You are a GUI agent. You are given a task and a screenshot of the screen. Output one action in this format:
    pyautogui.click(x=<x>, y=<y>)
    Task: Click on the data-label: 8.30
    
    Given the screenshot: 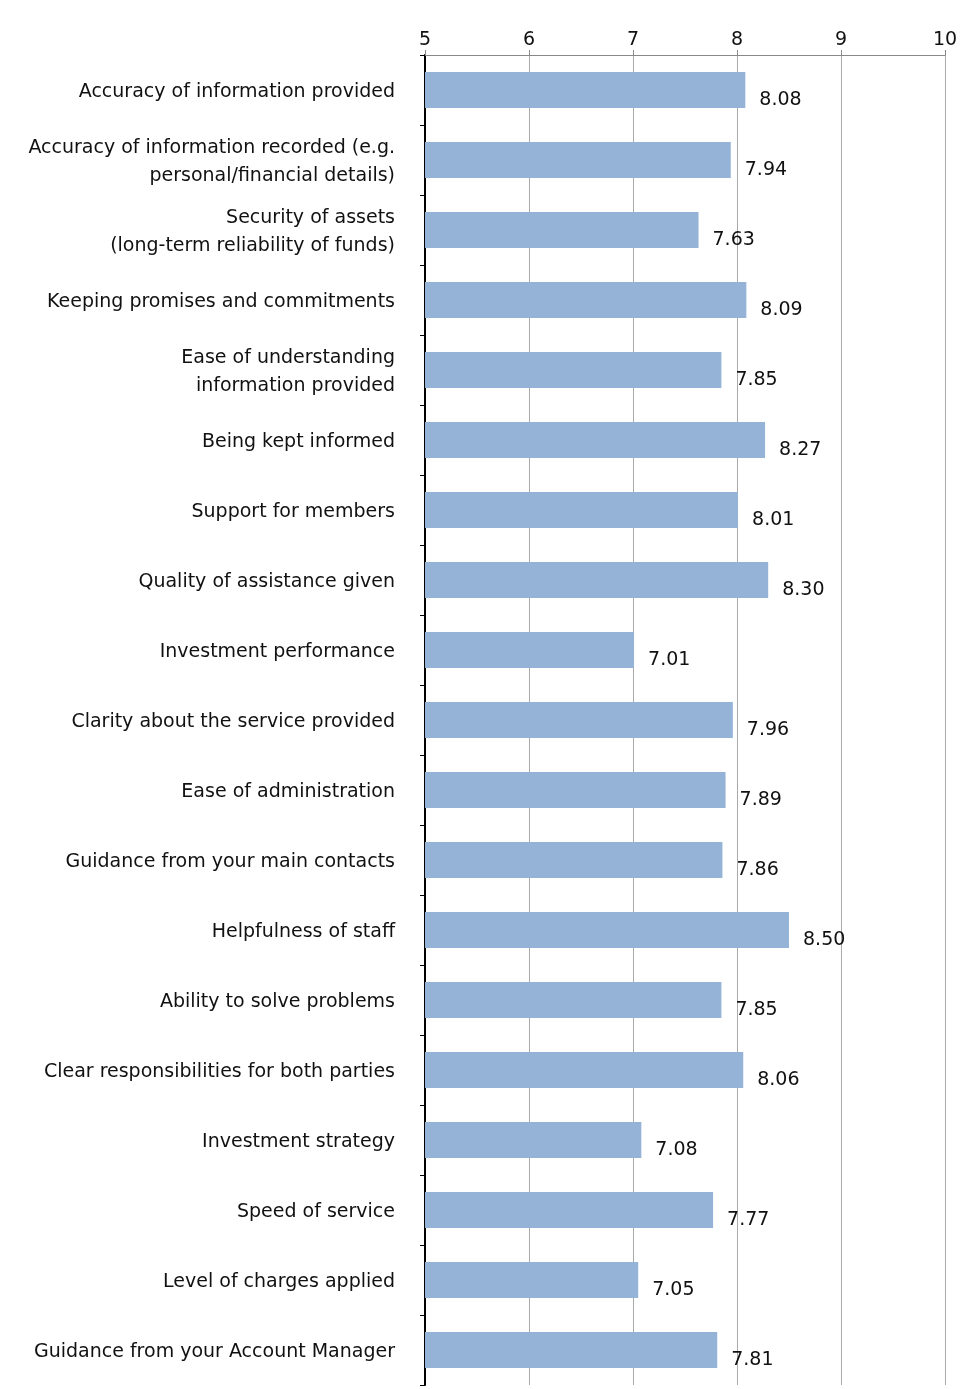 What is the action you would take?
    pyautogui.click(x=803, y=588)
    